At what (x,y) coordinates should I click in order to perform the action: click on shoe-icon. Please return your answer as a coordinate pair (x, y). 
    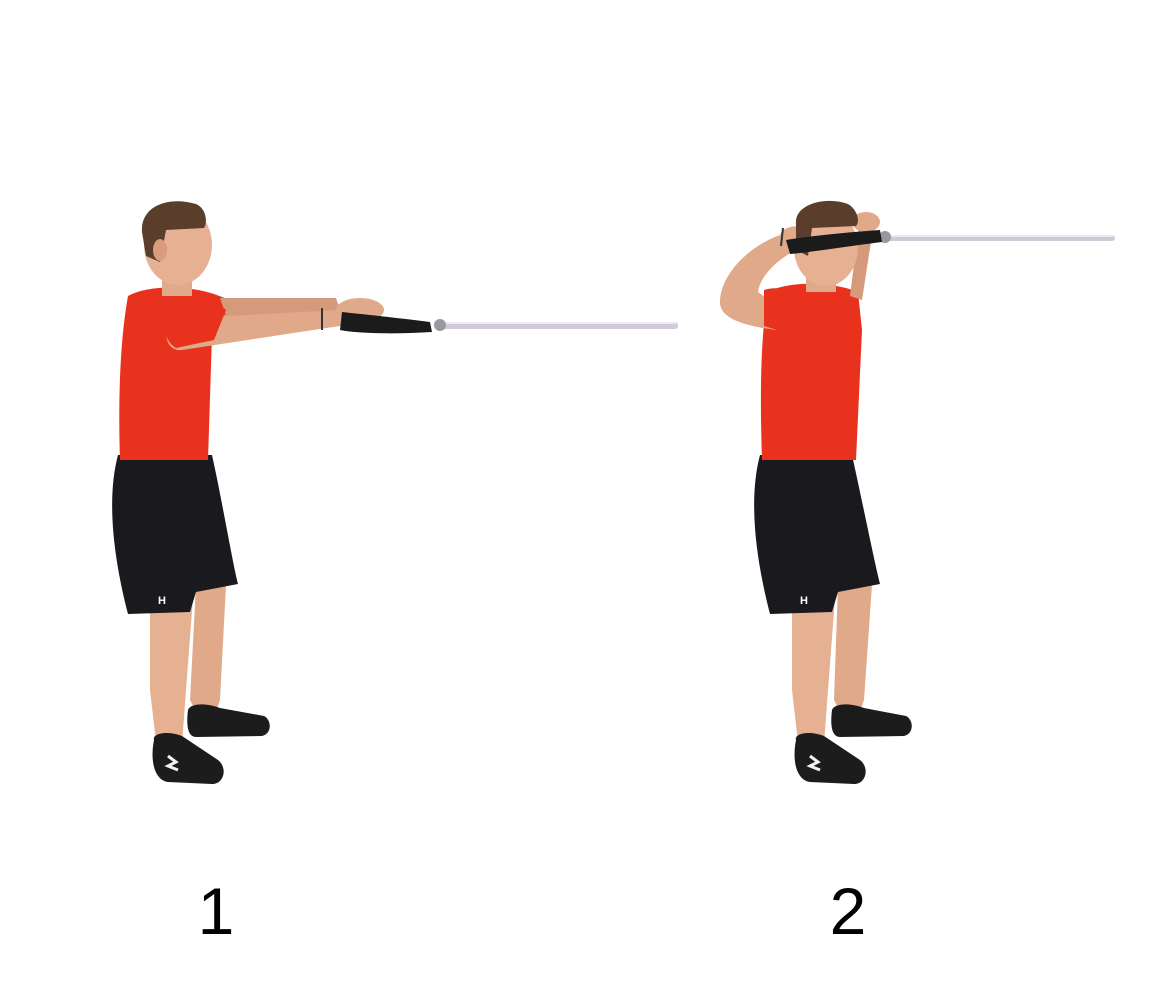
    Looking at the image, I should click on (228, 720).